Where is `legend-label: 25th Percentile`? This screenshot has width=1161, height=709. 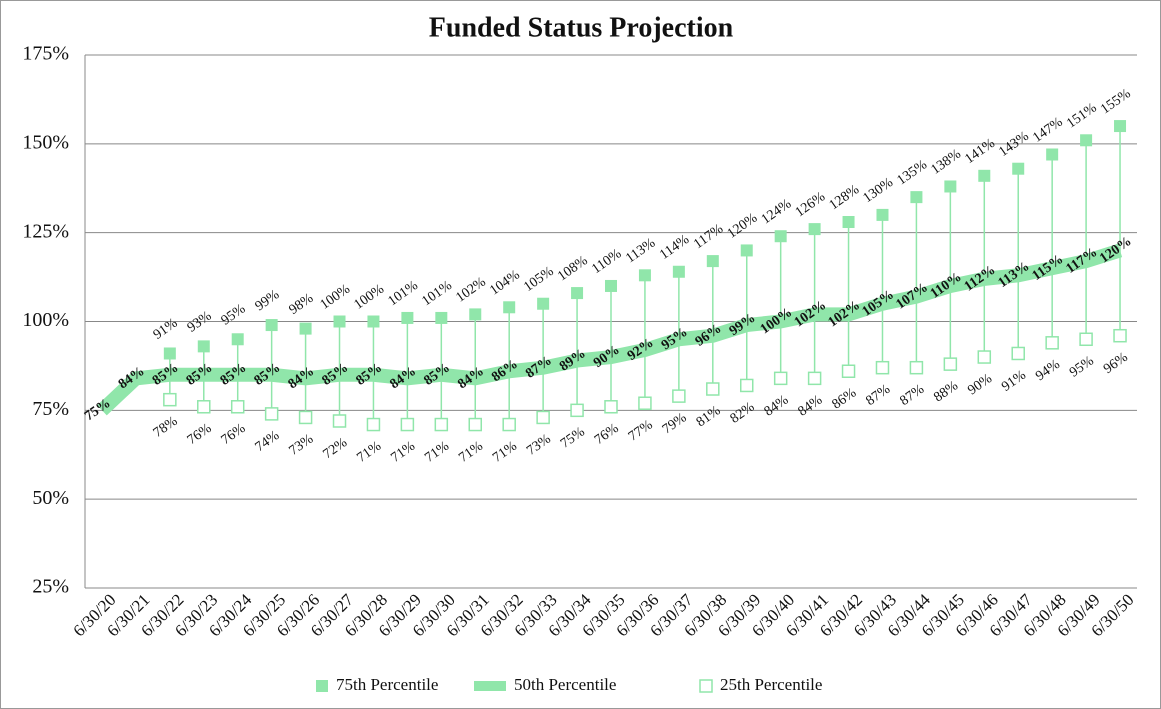 legend-label: 25th Percentile is located at coordinates (771, 684).